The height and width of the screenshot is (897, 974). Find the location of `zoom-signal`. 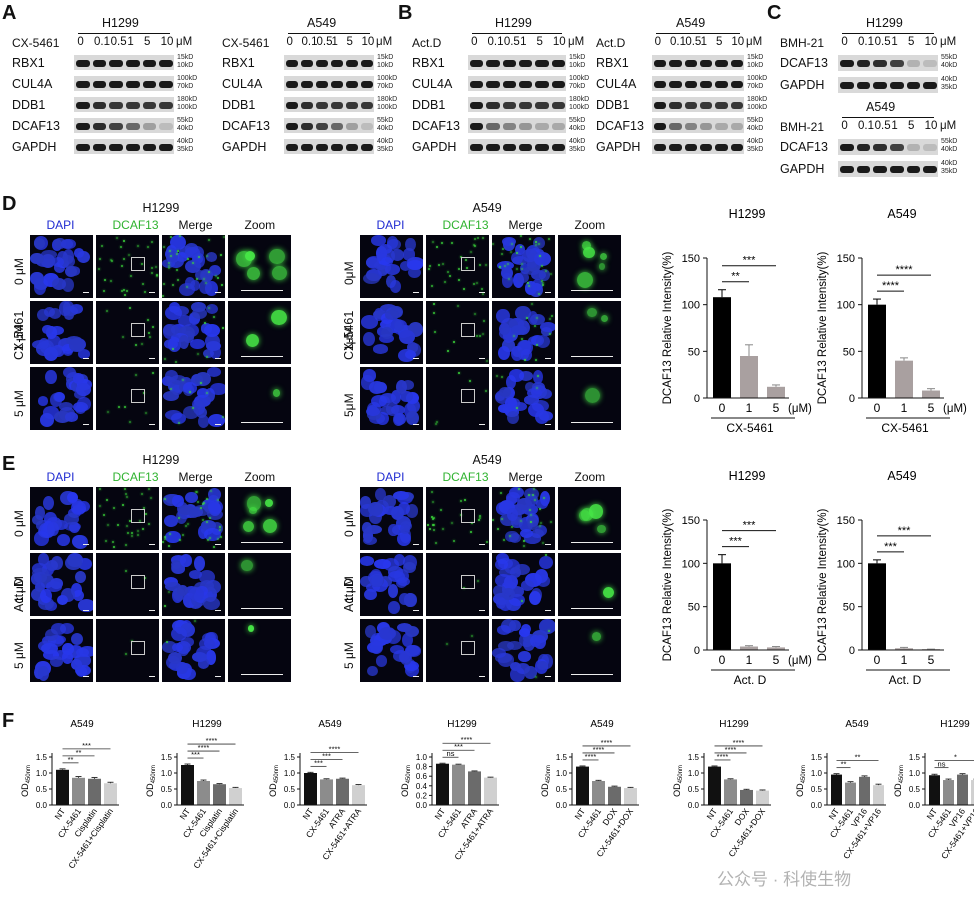

zoom-signal is located at coordinates (247, 565).